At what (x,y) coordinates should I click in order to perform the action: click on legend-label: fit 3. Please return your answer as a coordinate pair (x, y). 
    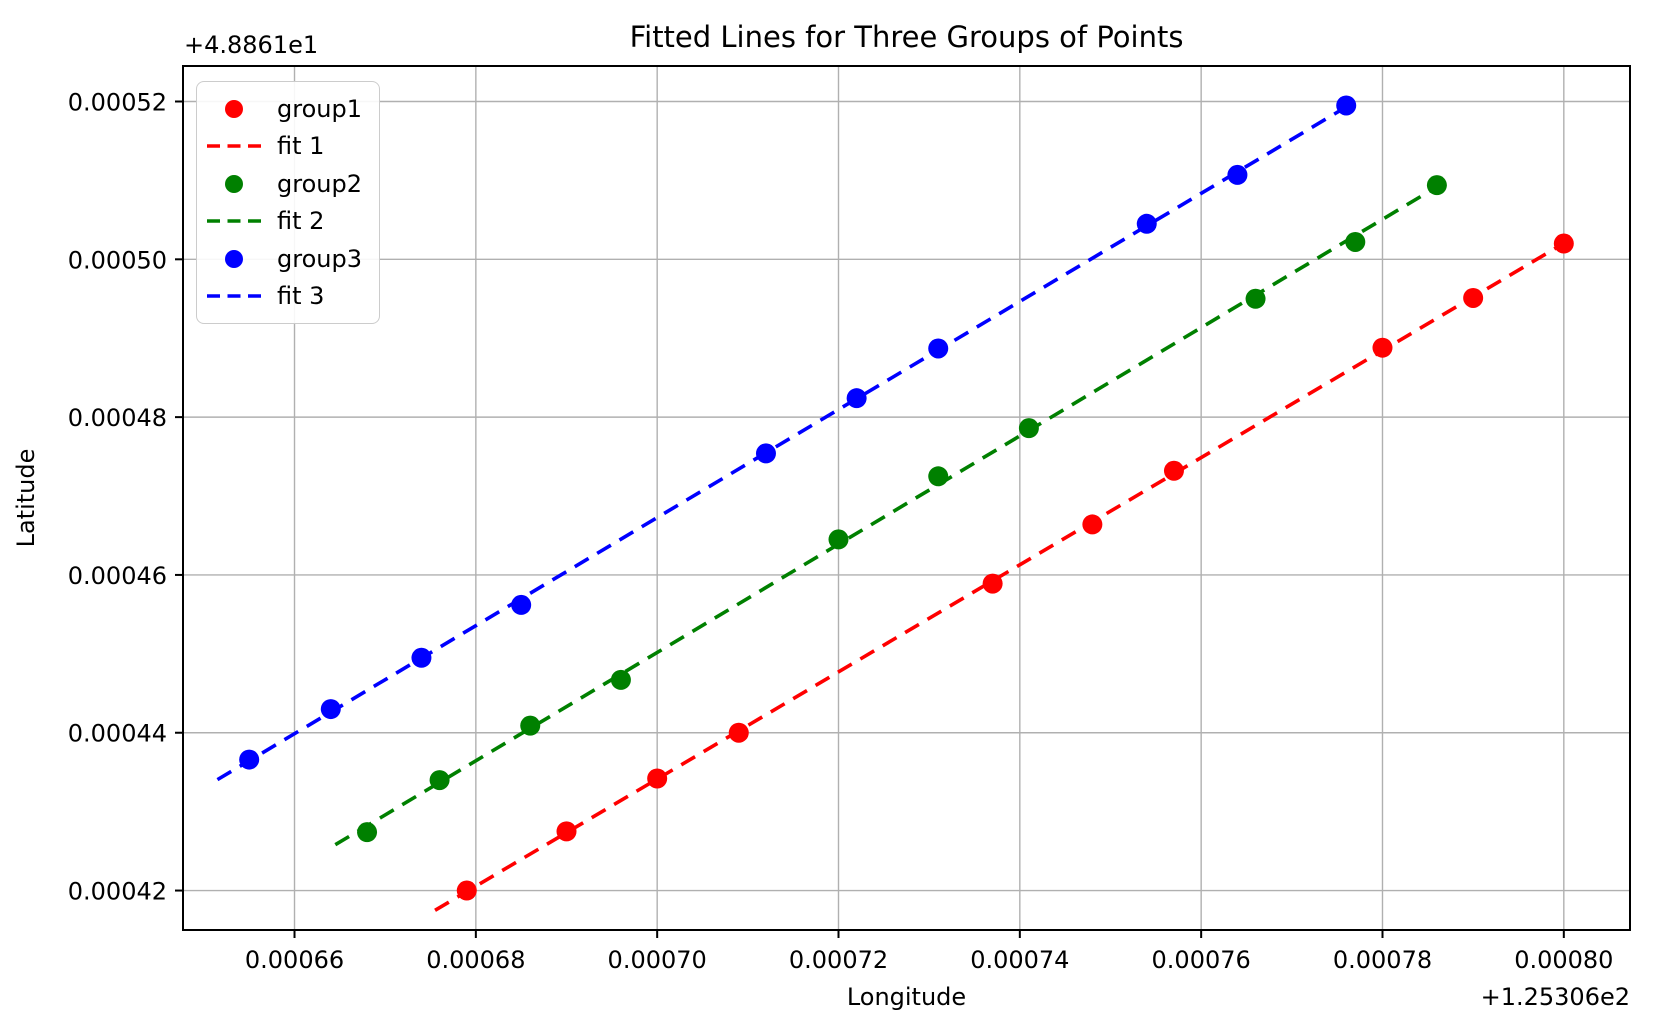
    Looking at the image, I should click on (301, 295).